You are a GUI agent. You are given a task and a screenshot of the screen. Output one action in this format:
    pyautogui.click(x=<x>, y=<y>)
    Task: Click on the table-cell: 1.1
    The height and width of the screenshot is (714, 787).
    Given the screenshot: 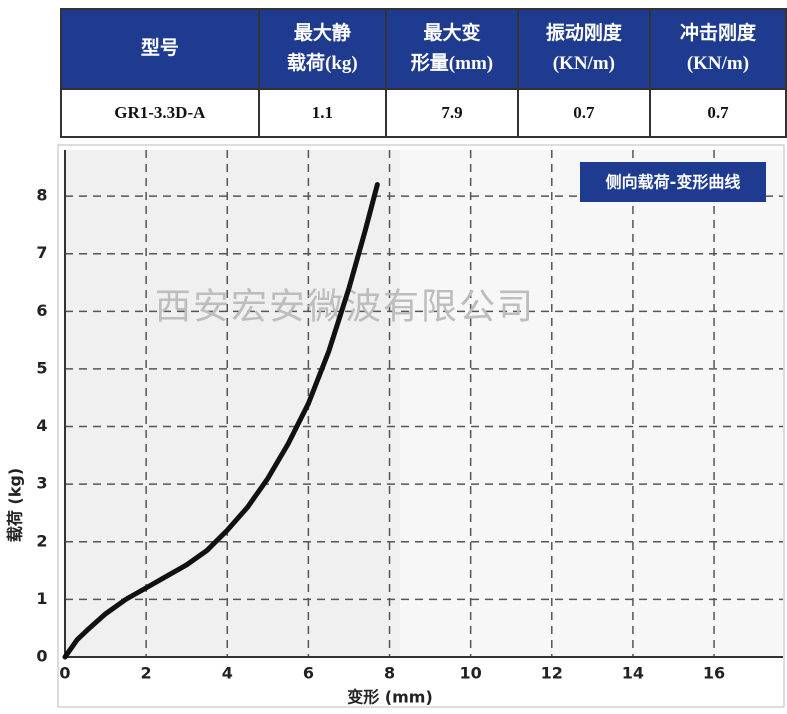 What is the action you would take?
    pyautogui.click(x=322, y=113)
    